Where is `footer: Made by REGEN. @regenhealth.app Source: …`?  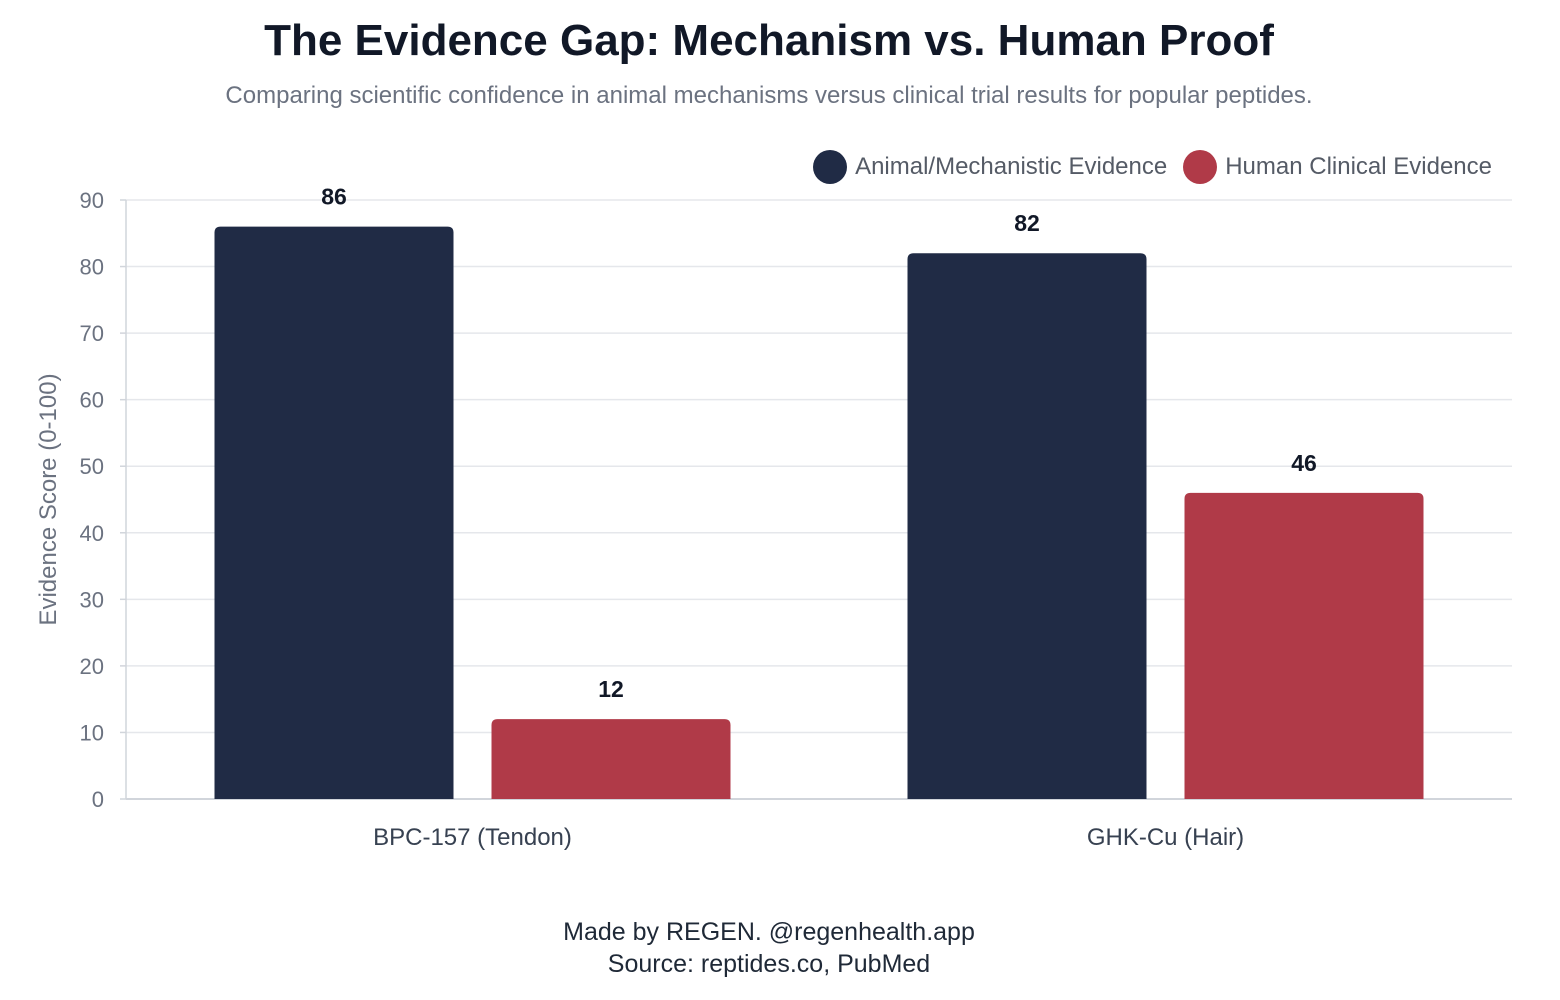 footer: Made by REGEN. @regenhealth.app Source: … is located at coordinates (769, 948).